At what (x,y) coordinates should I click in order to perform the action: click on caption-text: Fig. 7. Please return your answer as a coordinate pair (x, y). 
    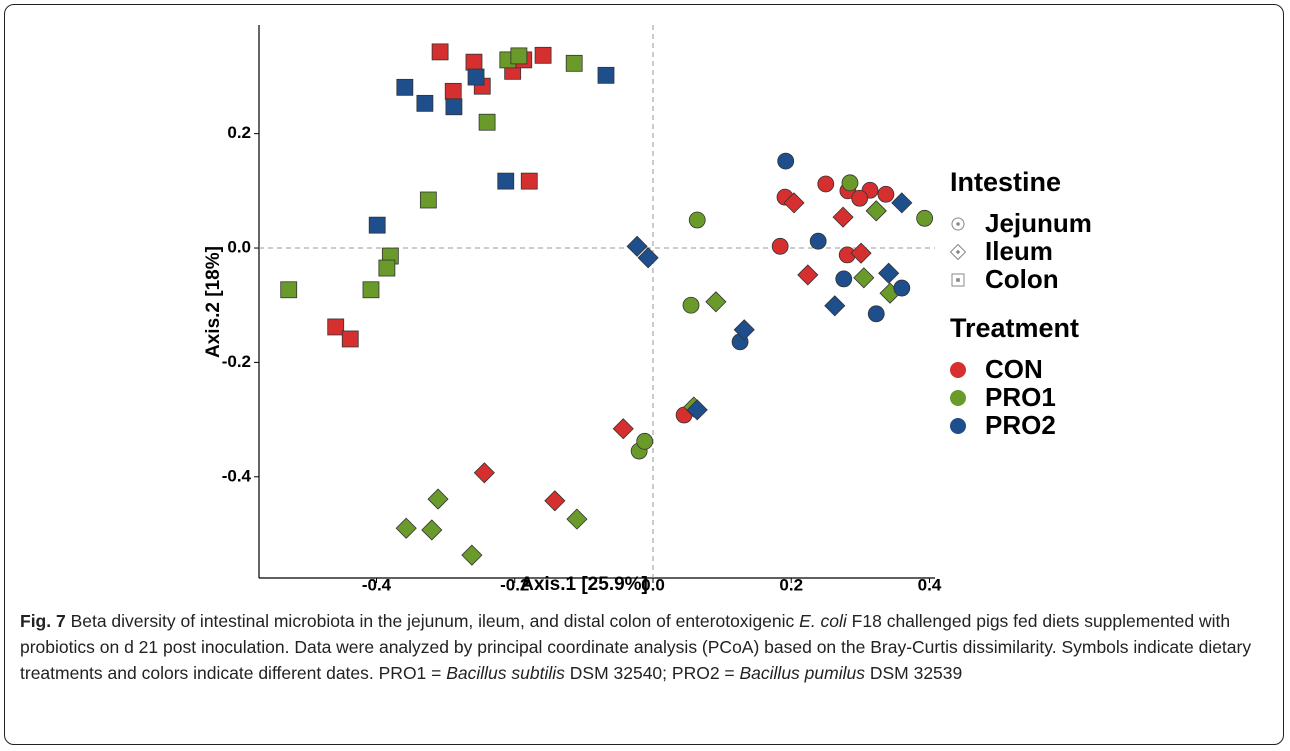
    Looking at the image, I should click on (43, 621).